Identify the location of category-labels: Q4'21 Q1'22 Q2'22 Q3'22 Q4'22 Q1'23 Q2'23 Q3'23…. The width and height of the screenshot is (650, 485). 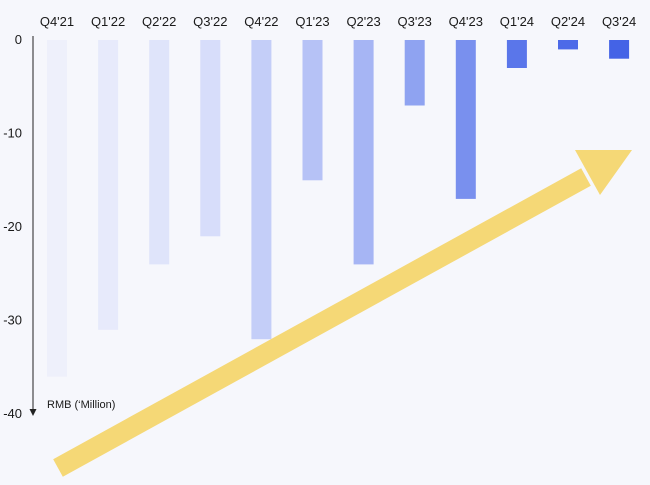
(338, 21).